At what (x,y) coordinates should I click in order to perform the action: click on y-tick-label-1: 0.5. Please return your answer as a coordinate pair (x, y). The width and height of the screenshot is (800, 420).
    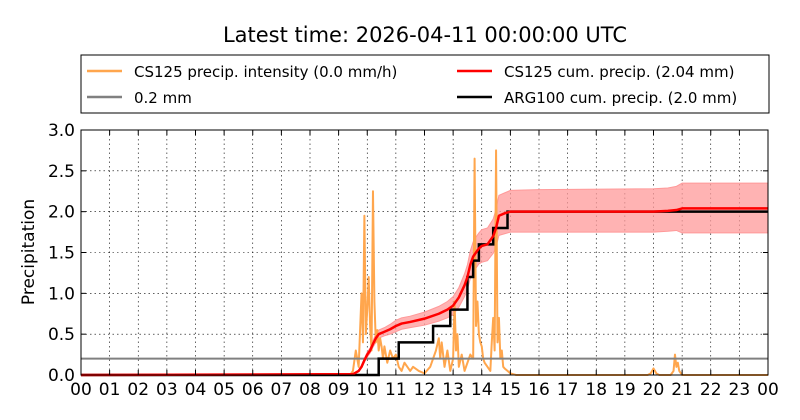
    Looking at the image, I should click on (61, 335).